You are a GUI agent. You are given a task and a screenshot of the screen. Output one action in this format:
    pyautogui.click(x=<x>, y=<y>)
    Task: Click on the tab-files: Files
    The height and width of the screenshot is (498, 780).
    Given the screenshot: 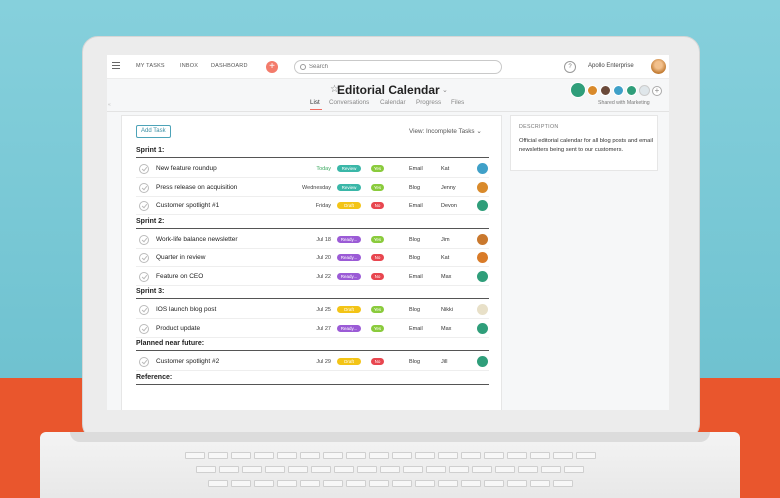 What is the action you would take?
    pyautogui.click(x=458, y=102)
    